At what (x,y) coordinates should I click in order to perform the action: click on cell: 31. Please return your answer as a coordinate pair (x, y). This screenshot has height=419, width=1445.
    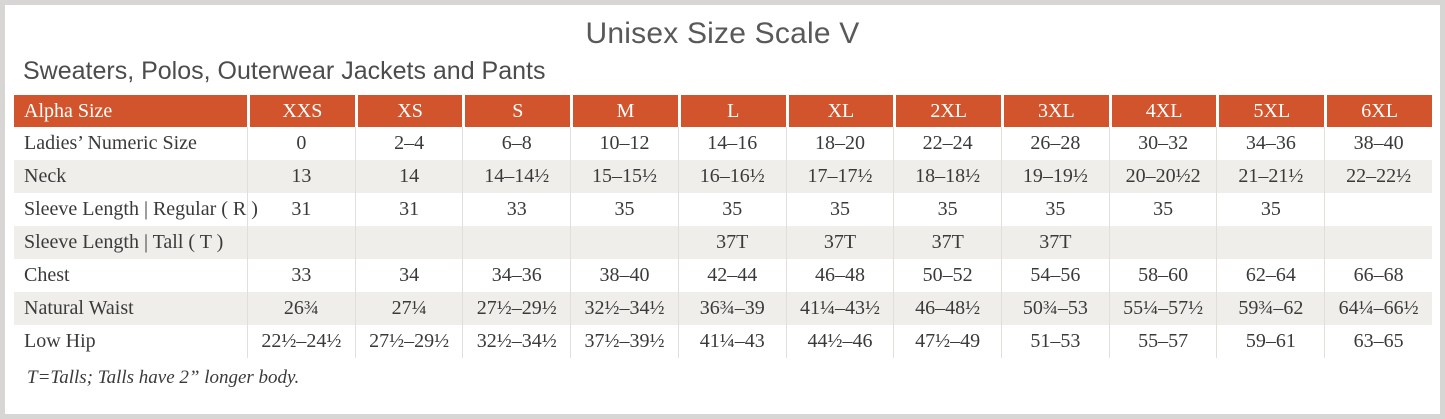
    Looking at the image, I should click on (408, 209).